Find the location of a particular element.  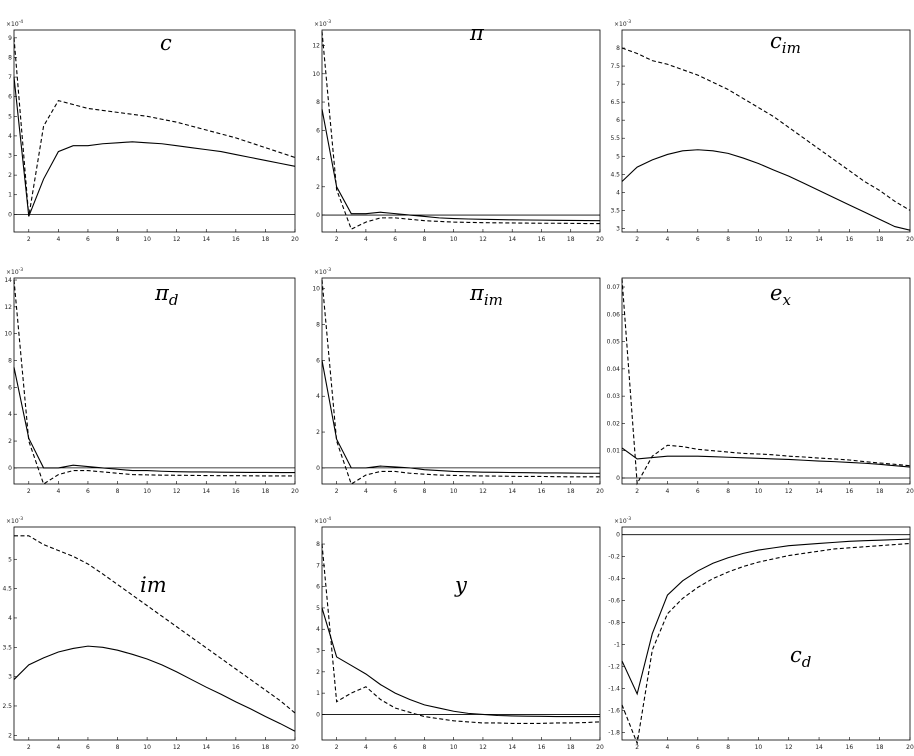

y-tick-label: 1 is located at coordinates (318, 693).